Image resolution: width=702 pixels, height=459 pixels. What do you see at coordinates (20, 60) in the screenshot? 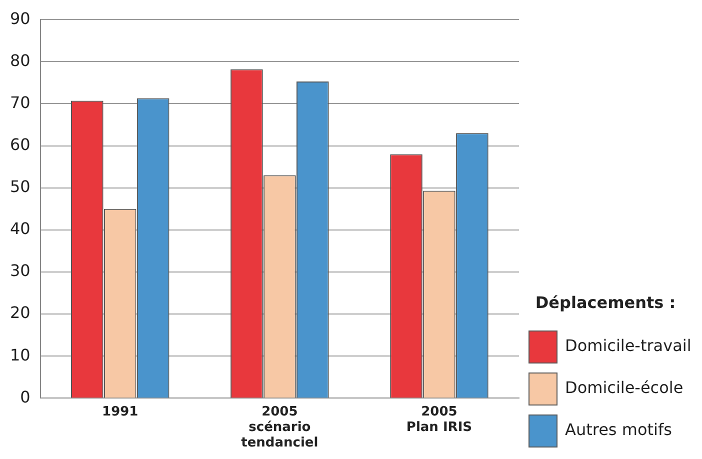
I see `y-tick-label: 80` at bounding box center [20, 60].